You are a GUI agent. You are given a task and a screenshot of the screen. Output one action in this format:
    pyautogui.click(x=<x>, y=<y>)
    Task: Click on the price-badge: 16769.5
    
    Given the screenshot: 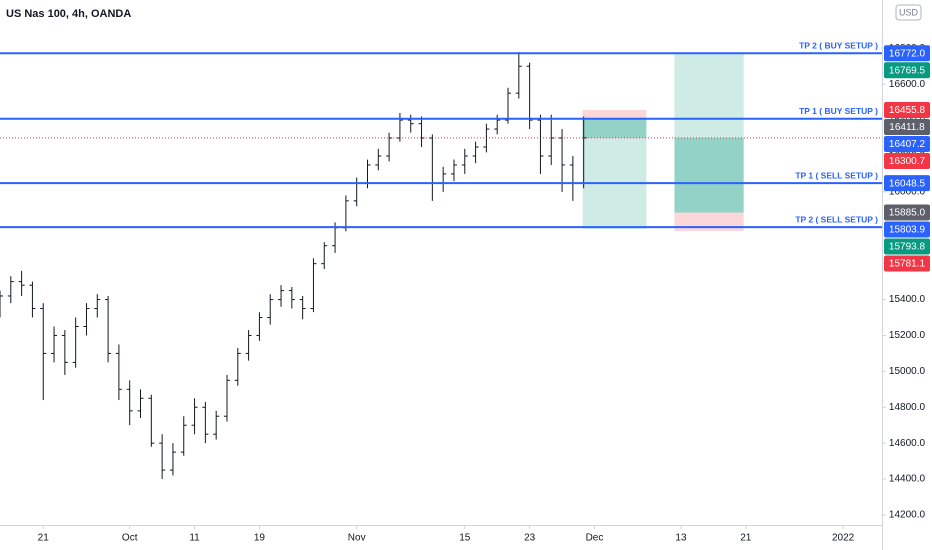 What is the action you would take?
    pyautogui.click(x=907, y=70)
    